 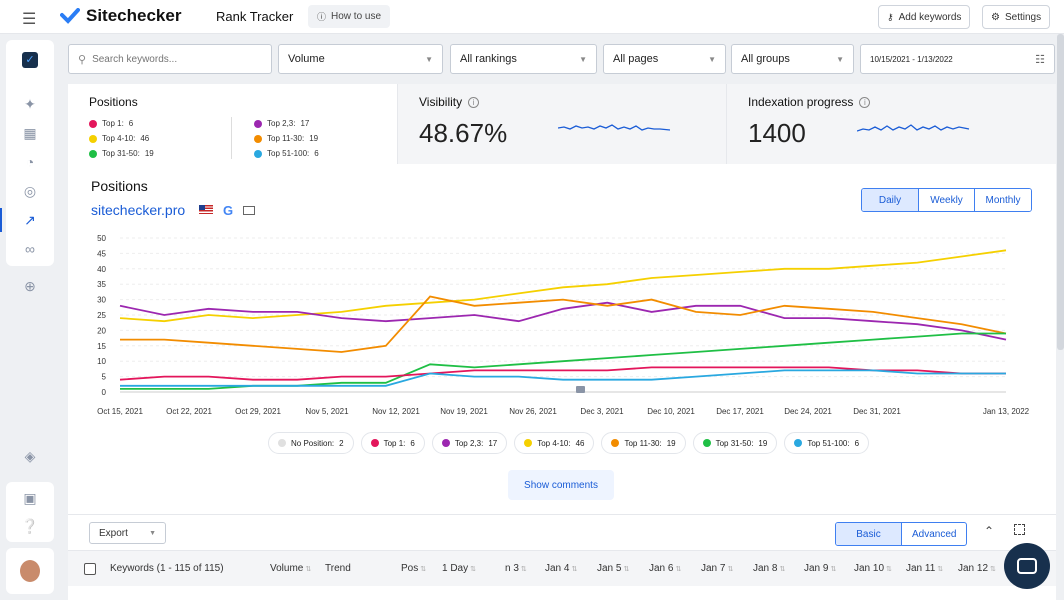 I want to click on target-icon: ◎, so click(x=30, y=190).